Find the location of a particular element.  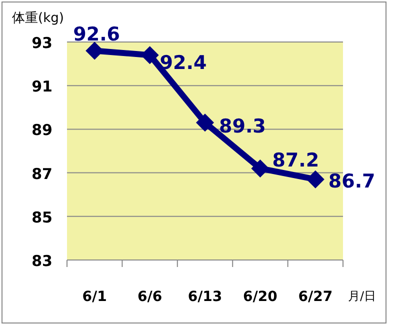

x-tick-label: 6/6 is located at coordinates (149, 297).